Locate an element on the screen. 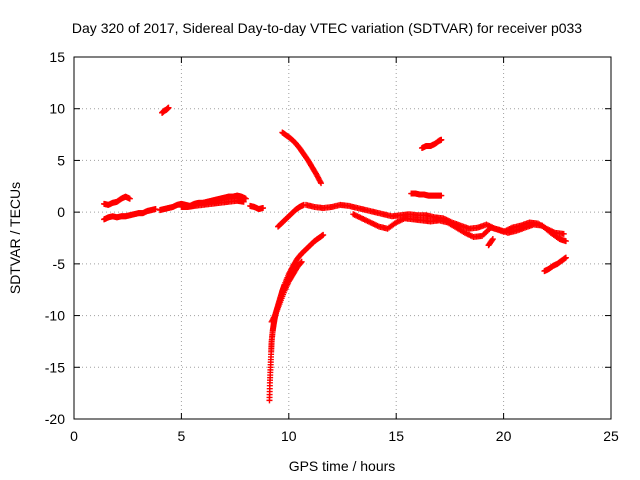 This screenshot has height=480, width=640. series-seg-e-decline is located at coordinates (302, 158).